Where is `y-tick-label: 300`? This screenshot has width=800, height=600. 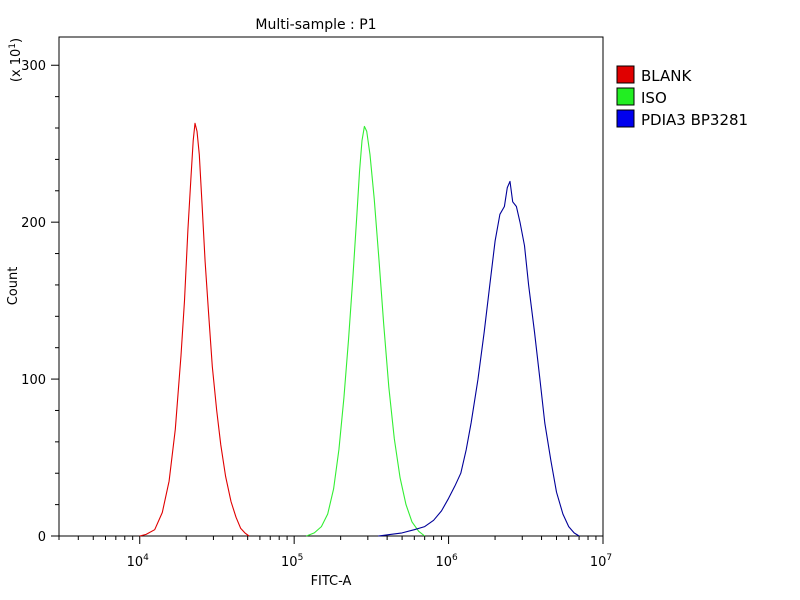 y-tick-label: 300 is located at coordinates (33, 66).